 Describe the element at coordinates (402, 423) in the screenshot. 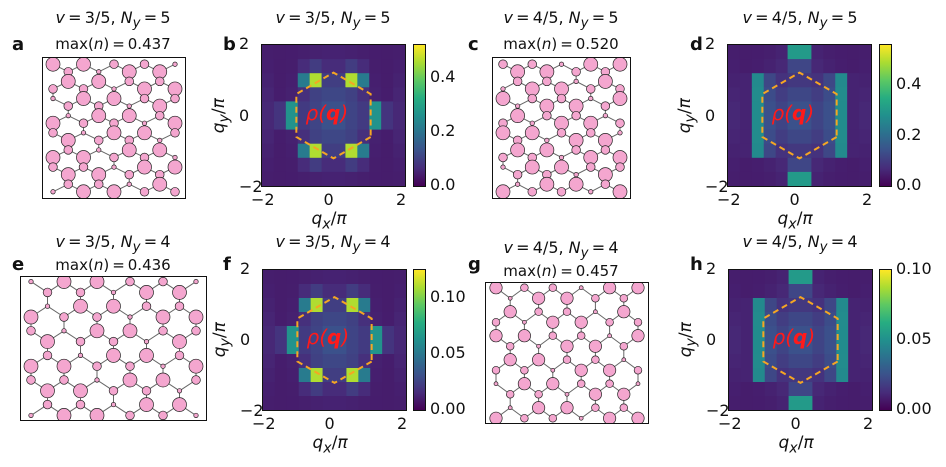

I see `xtick-f-2: 2` at that location.